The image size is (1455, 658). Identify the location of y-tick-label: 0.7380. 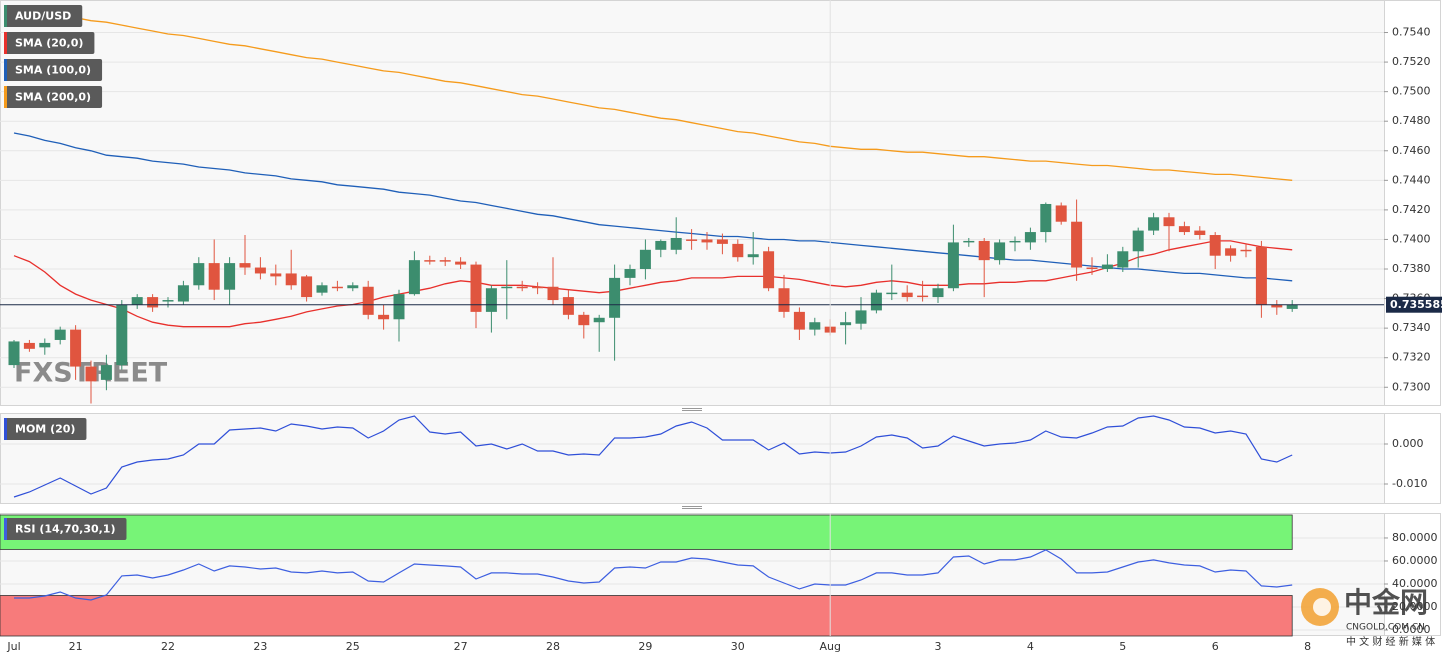
(1411, 268).